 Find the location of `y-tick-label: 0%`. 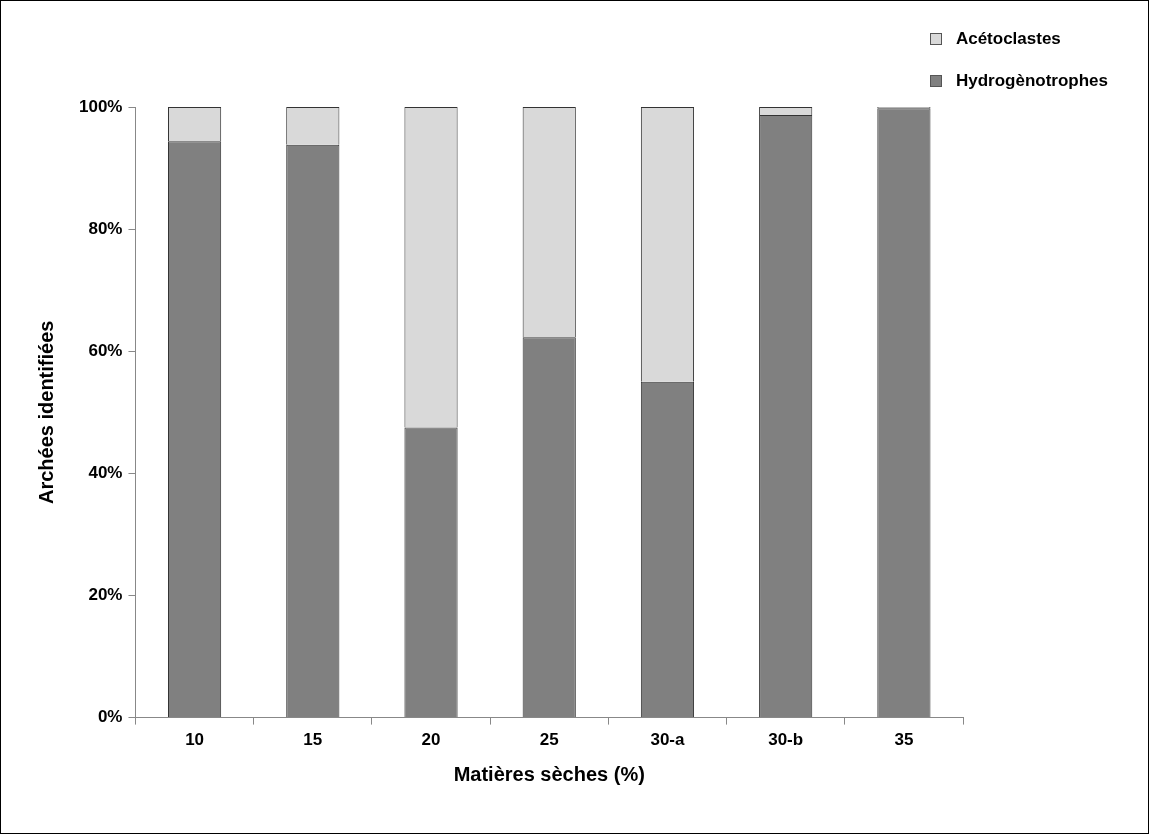

y-tick-label: 0% is located at coordinates (110, 717).